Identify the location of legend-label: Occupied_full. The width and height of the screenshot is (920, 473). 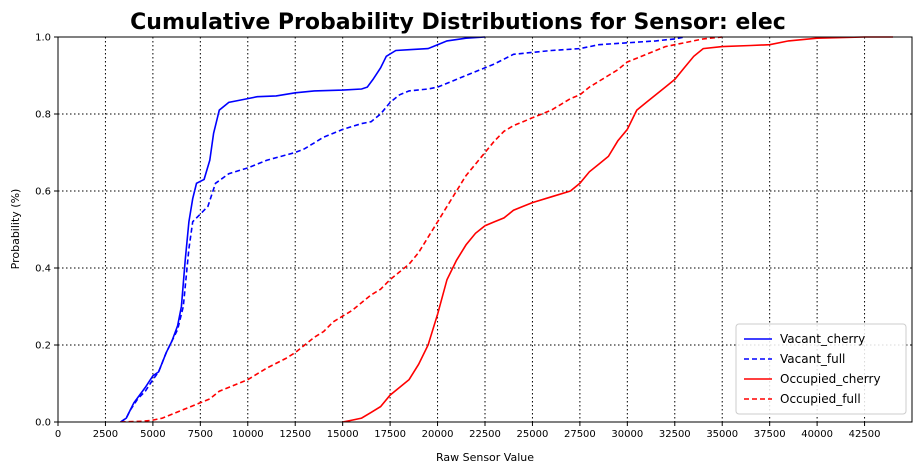
(820, 399).